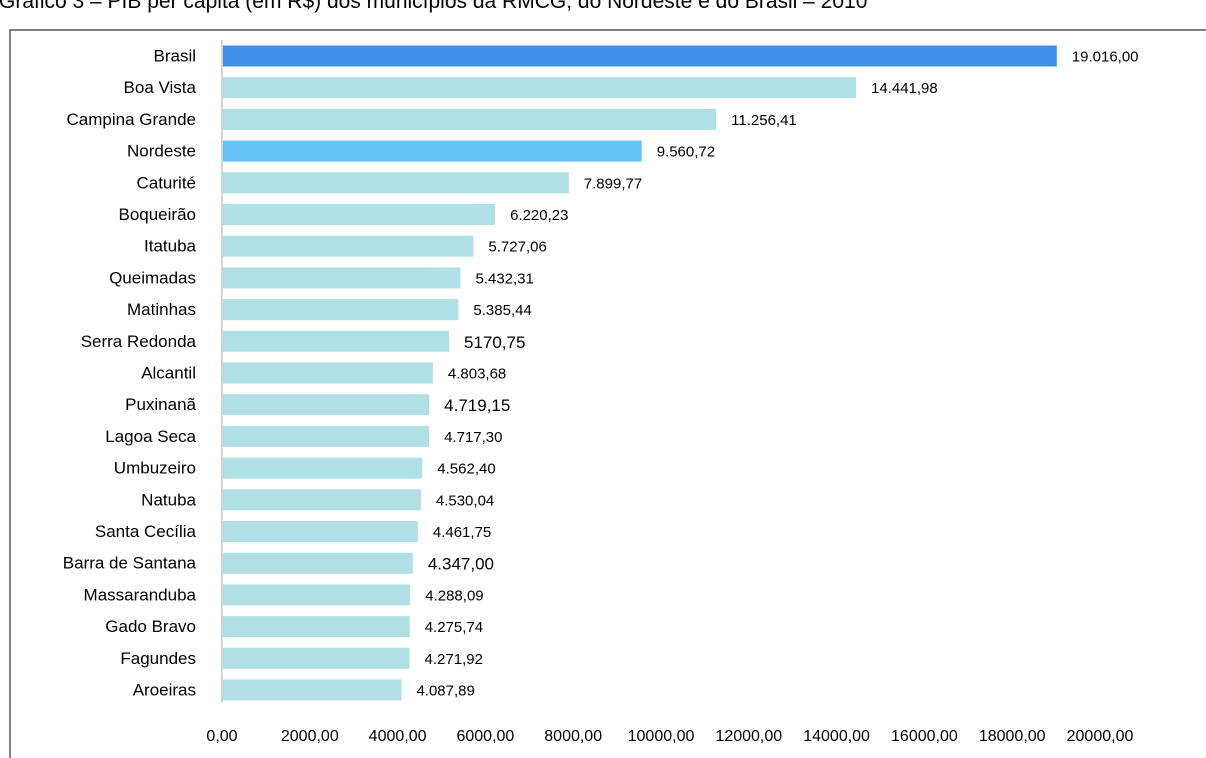 The width and height of the screenshot is (1206, 758). What do you see at coordinates (174, 56) in the screenshot?
I see `category-label: Brasil` at bounding box center [174, 56].